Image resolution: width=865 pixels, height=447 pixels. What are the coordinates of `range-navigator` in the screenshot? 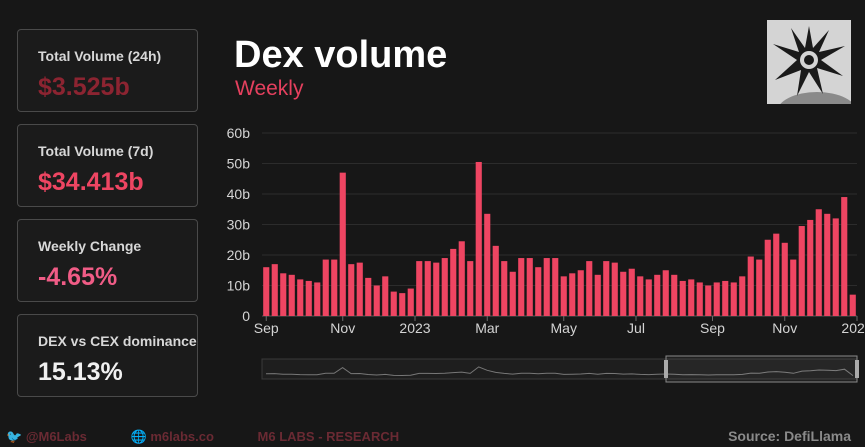 It's located at (560, 369).